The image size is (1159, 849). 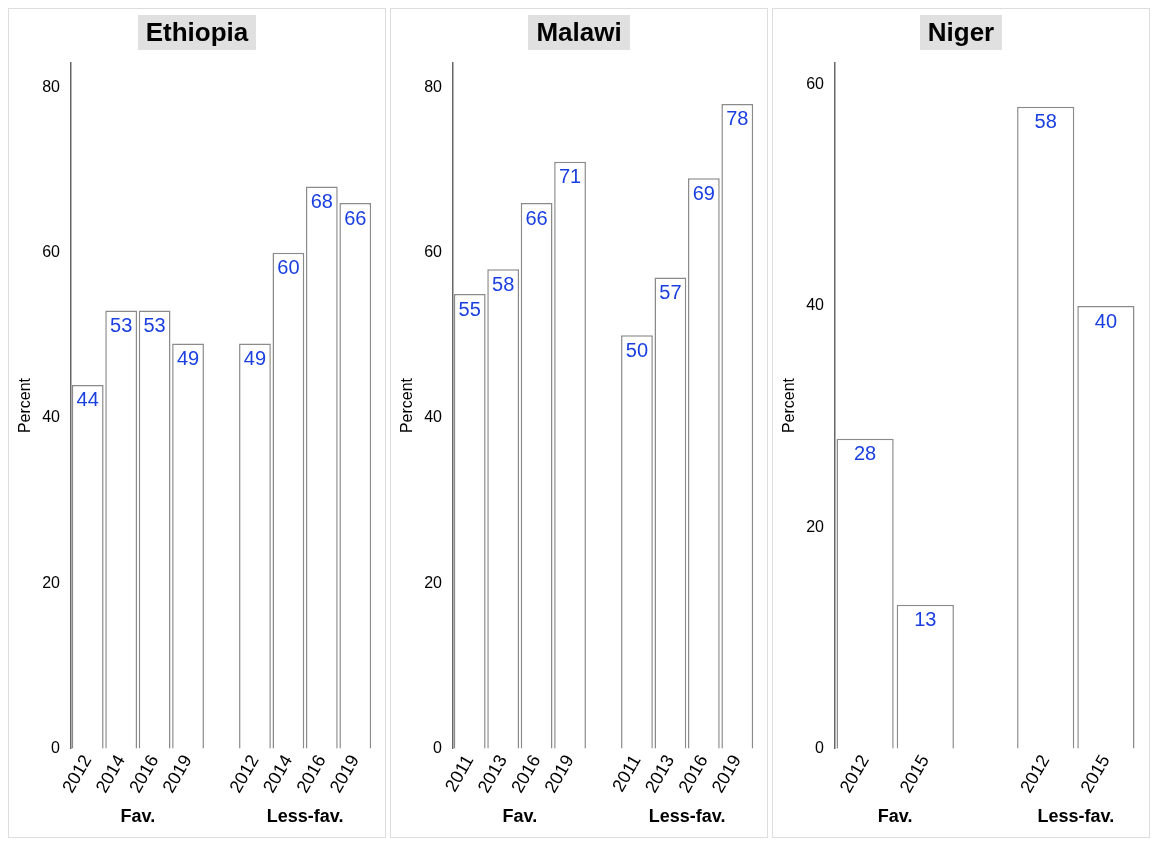 What do you see at coordinates (670, 291) in the screenshot?
I see `data-label: 57` at bounding box center [670, 291].